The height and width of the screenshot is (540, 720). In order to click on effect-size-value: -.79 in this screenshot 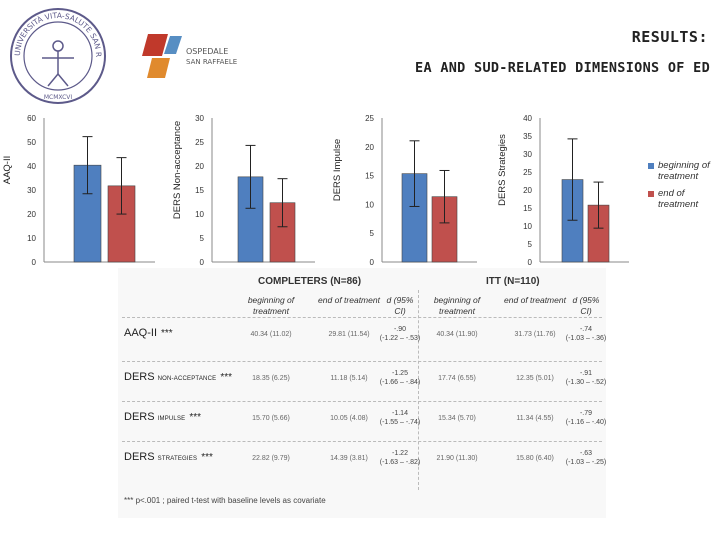, I will do `click(586, 413)`.